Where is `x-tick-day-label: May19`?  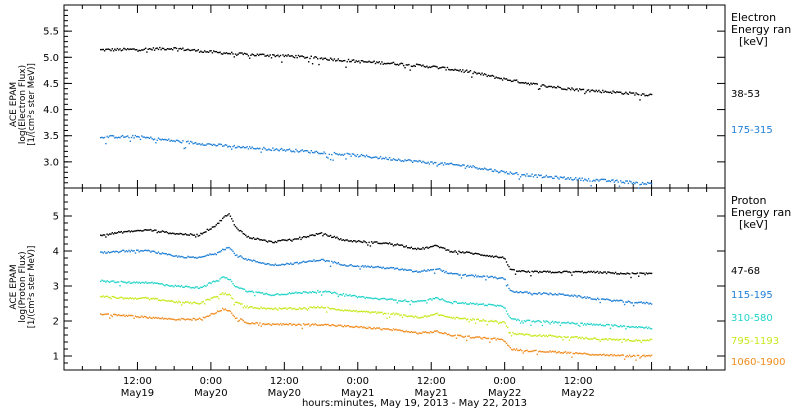
x-tick-day-label: May19 is located at coordinates (137, 393).